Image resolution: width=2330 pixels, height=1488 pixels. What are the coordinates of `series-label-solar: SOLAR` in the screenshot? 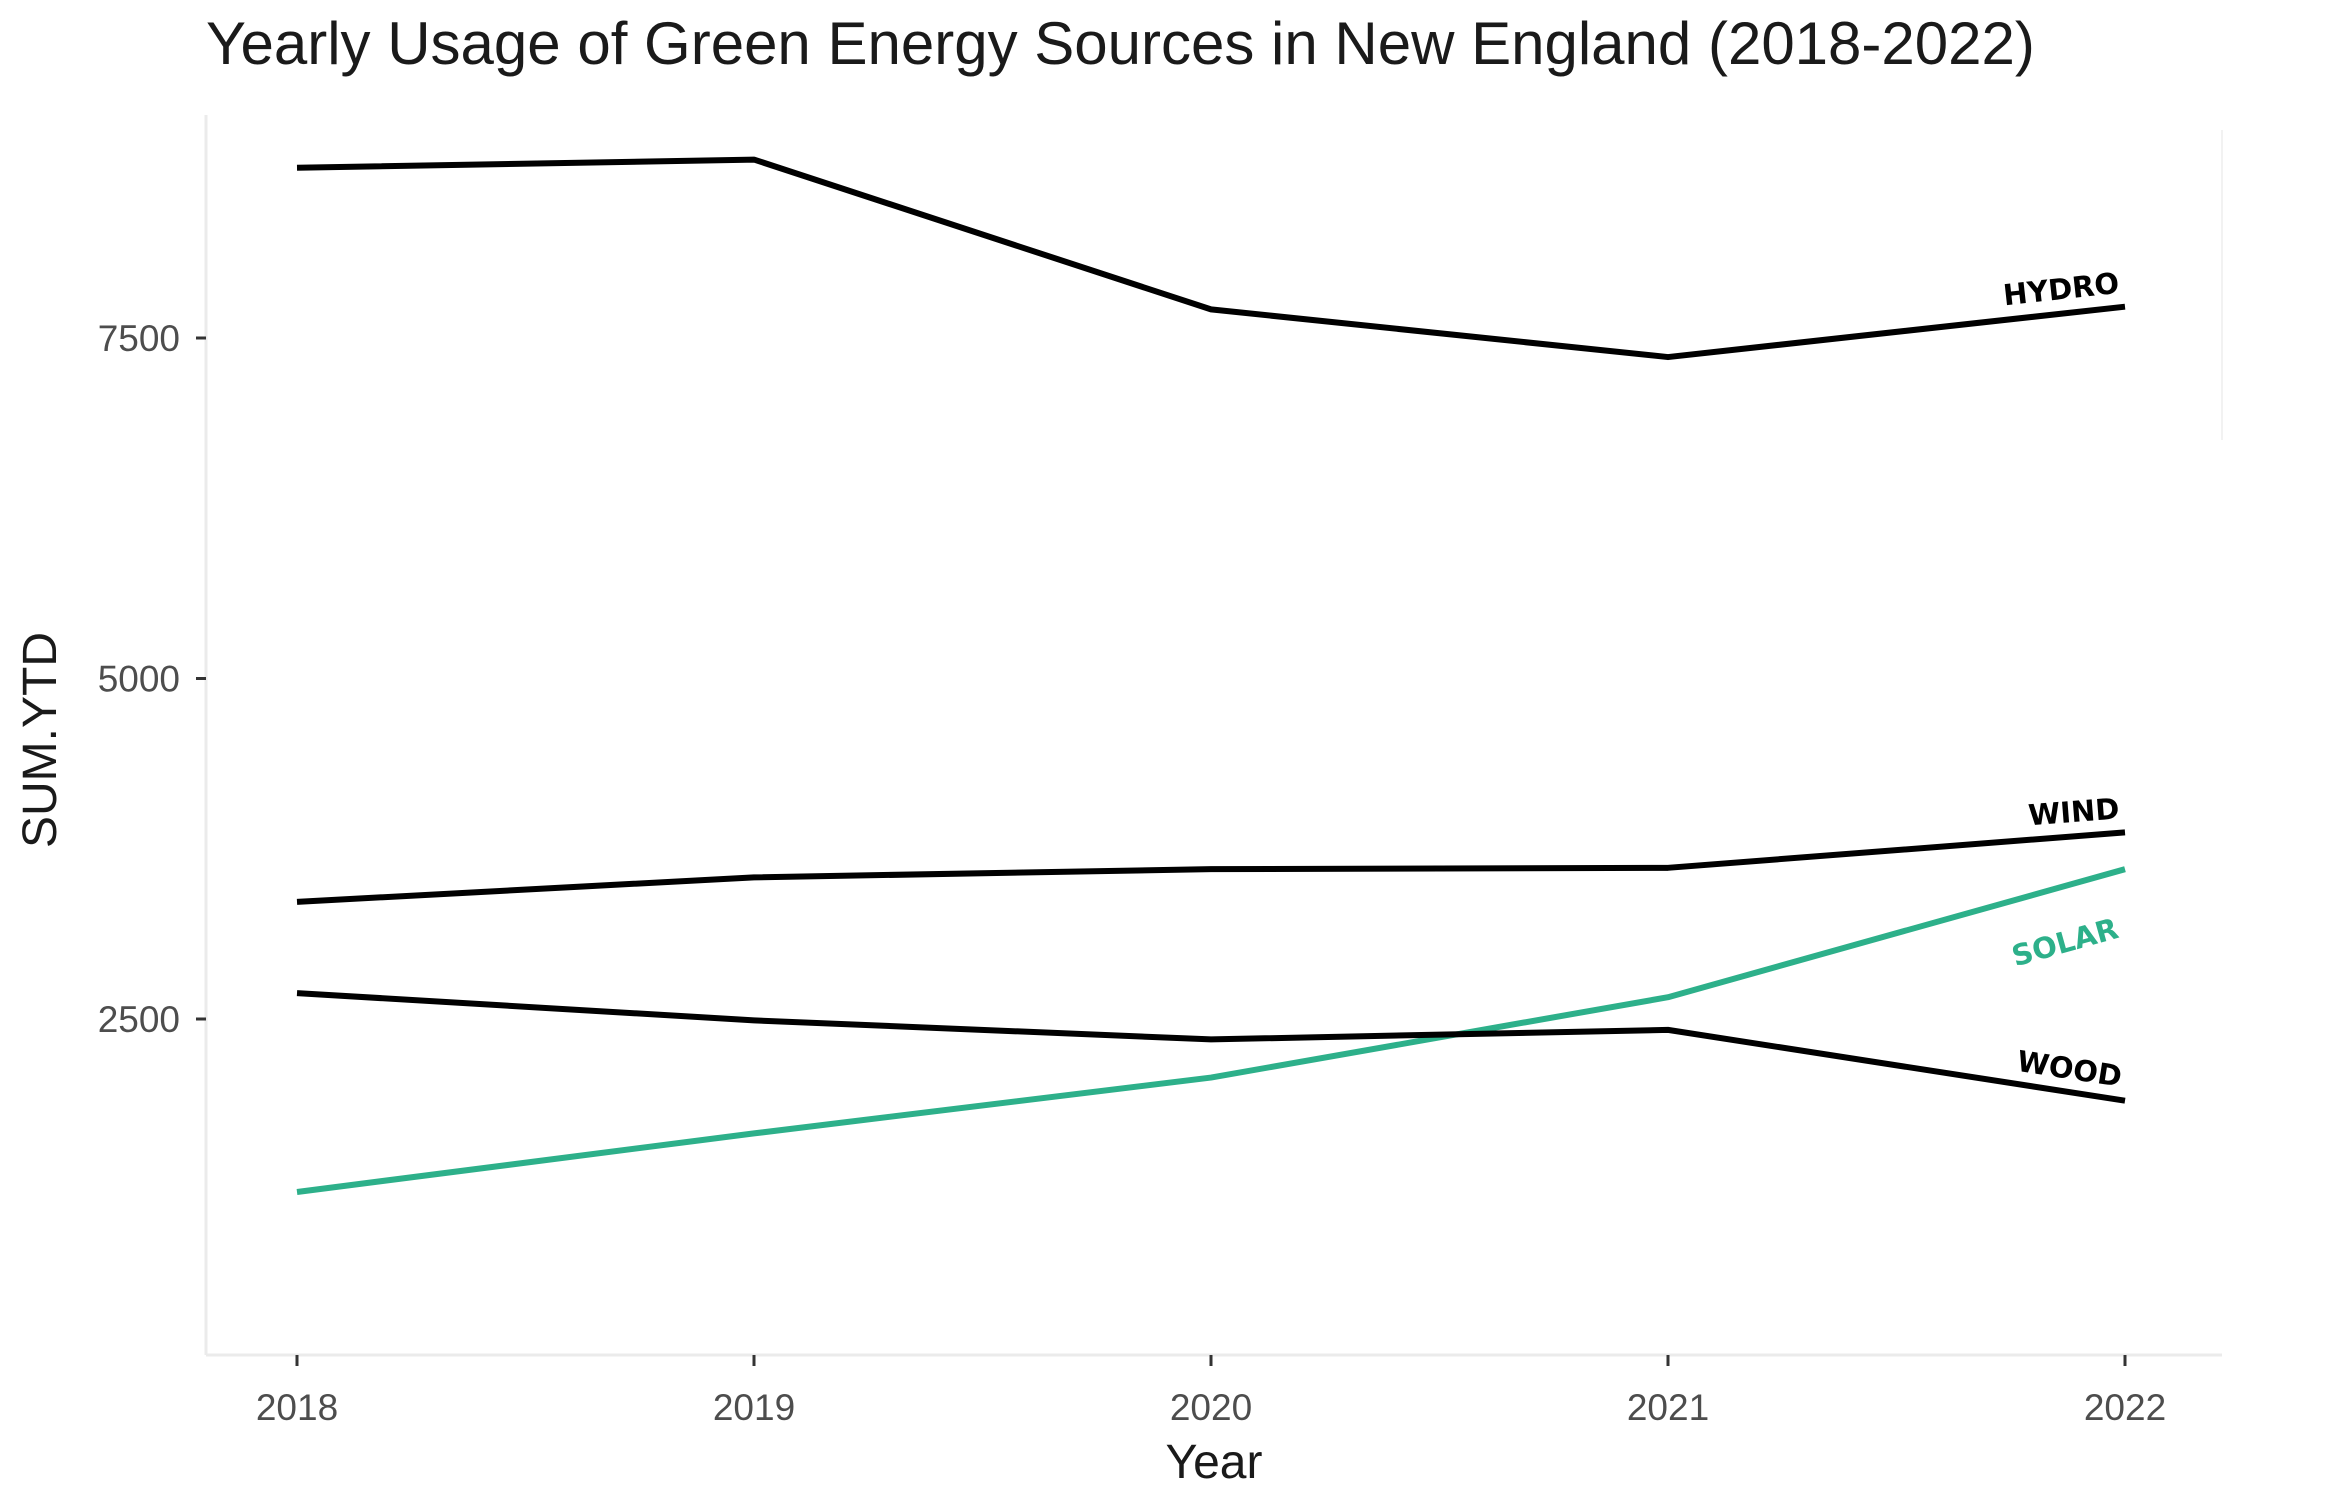 It's located at (2065, 942).